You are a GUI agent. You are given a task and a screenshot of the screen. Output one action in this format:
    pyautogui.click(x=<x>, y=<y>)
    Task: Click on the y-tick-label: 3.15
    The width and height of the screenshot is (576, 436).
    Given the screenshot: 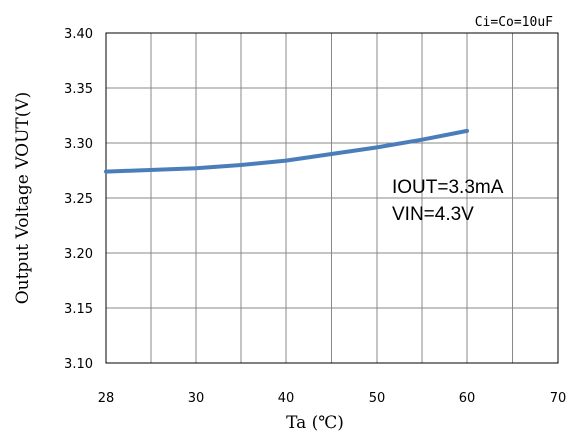 What is the action you would take?
    pyautogui.click(x=78, y=309)
    